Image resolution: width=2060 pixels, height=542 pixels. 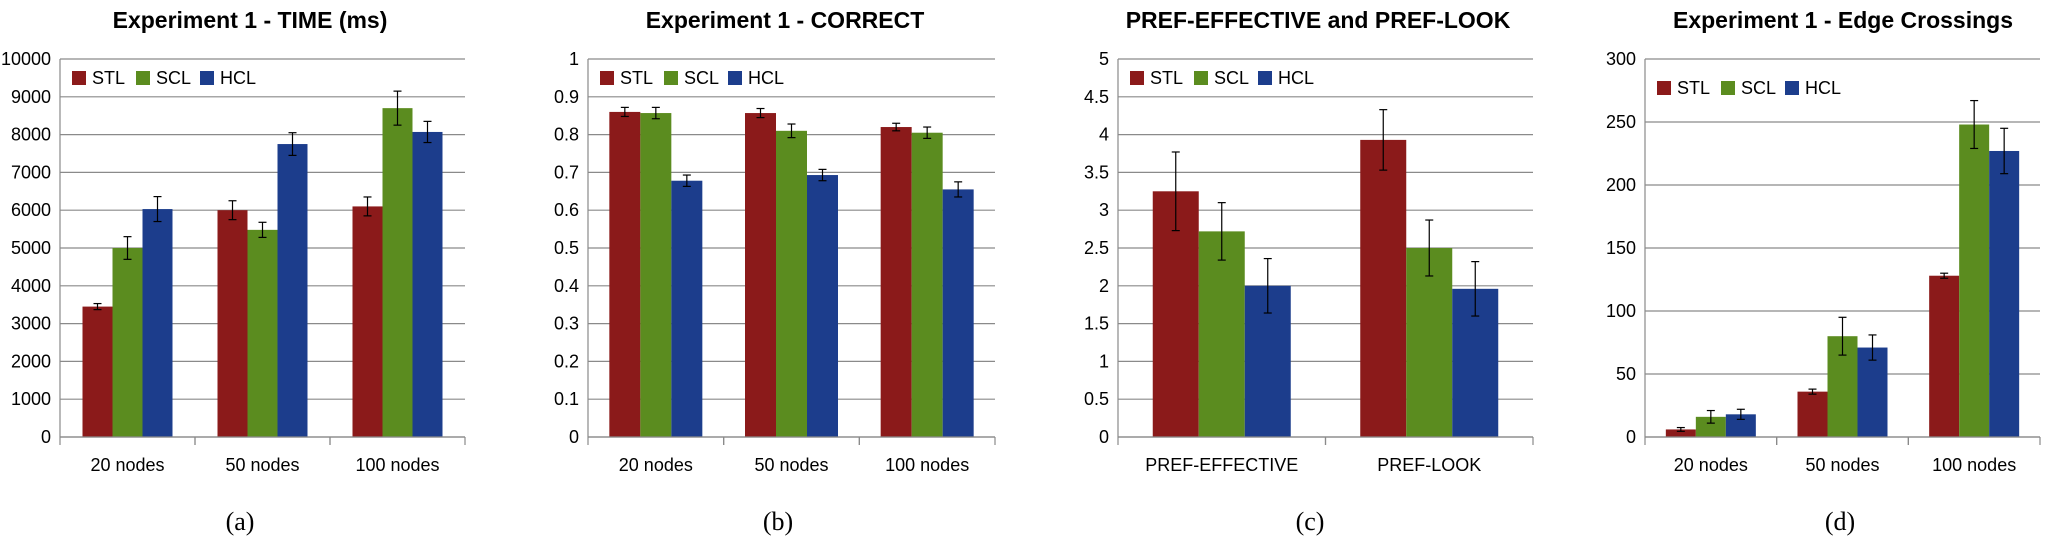 What do you see at coordinates (566, 286) in the screenshot?
I see `y-tick-label: 0.4` at bounding box center [566, 286].